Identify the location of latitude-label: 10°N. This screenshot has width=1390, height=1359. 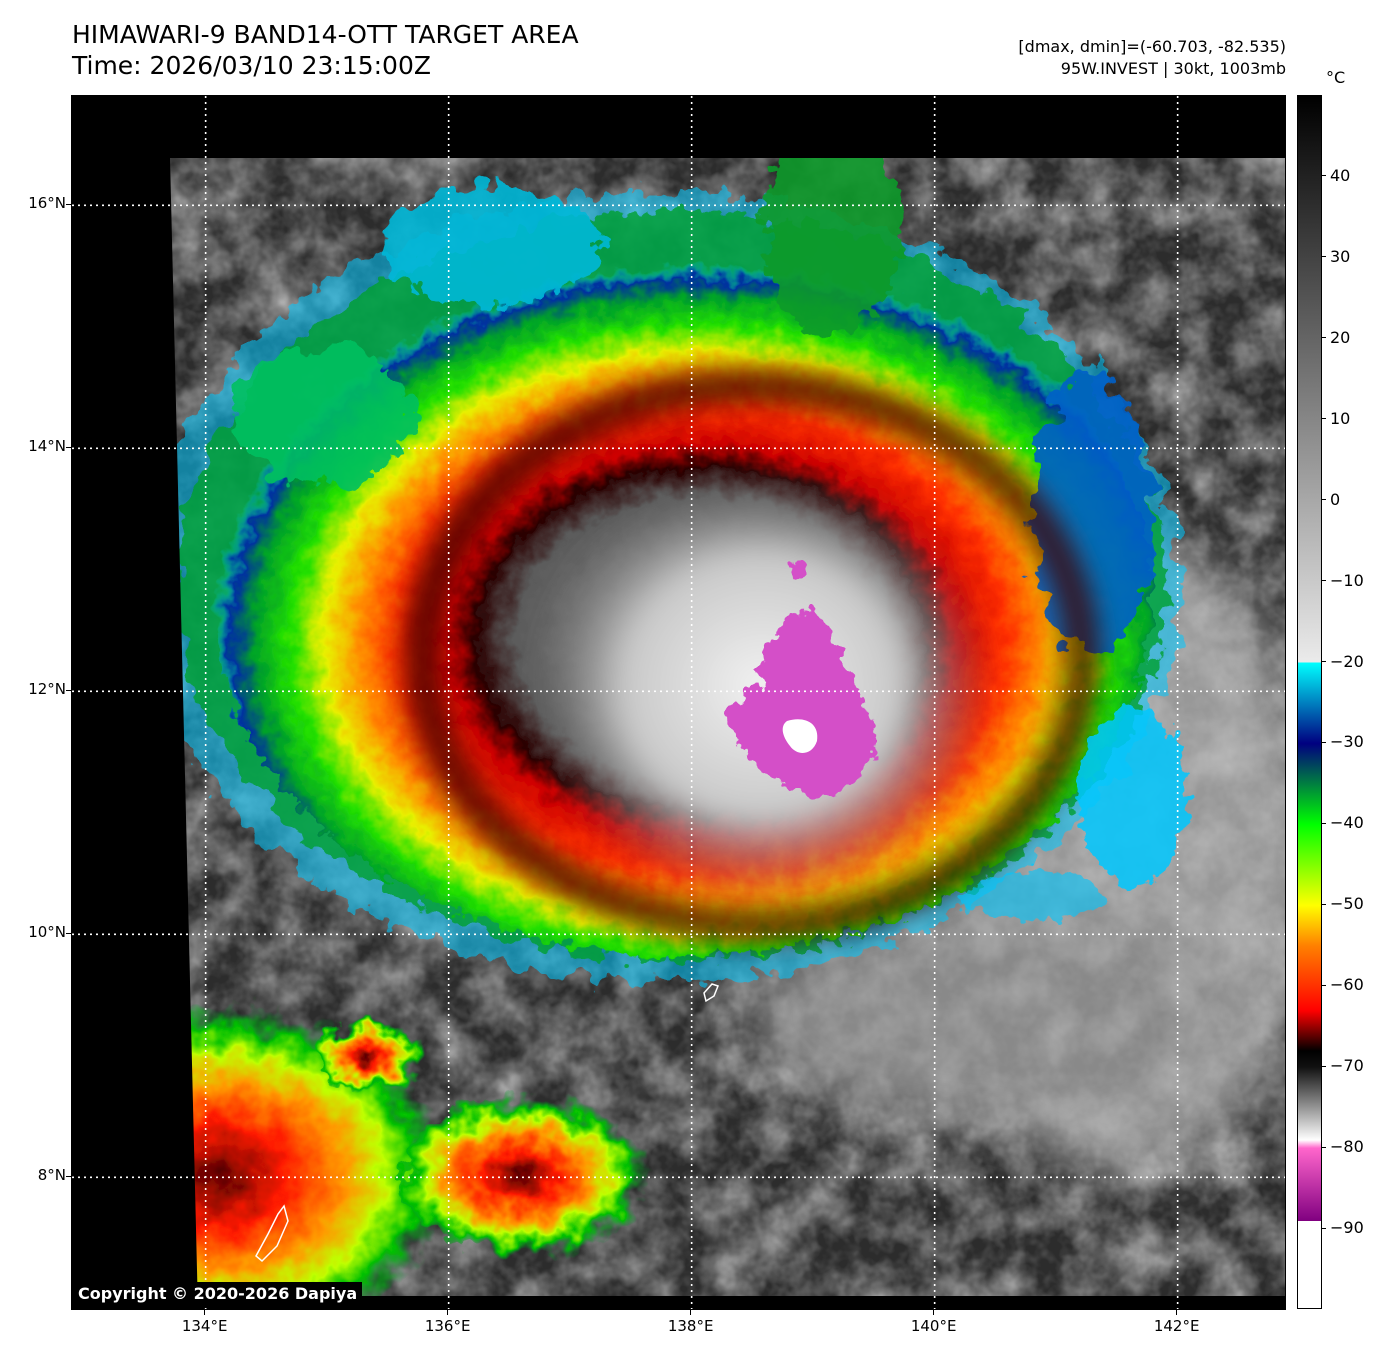
(47, 932).